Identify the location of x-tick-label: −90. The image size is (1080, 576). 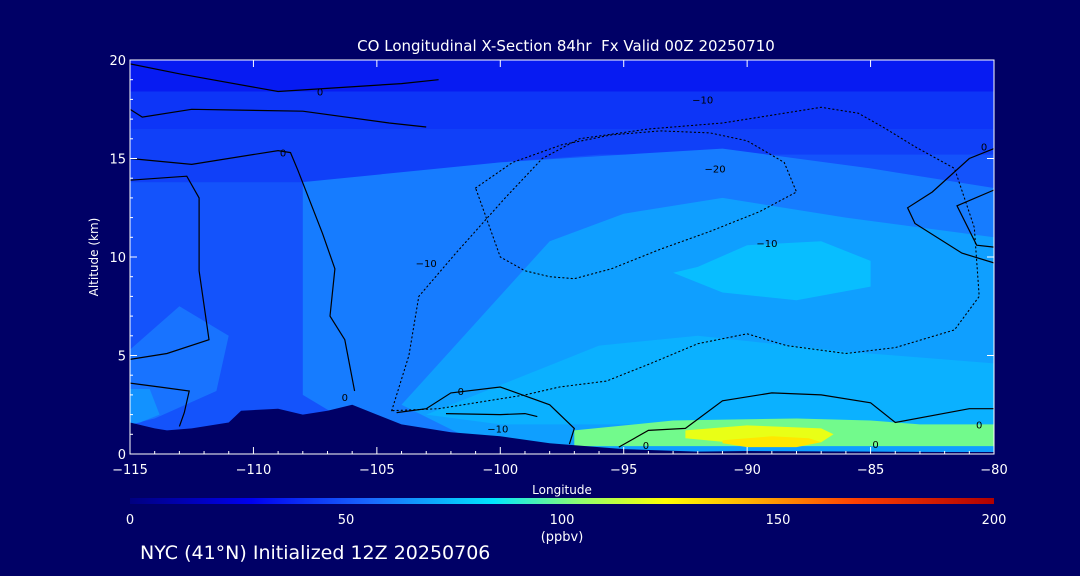
(746, 470).